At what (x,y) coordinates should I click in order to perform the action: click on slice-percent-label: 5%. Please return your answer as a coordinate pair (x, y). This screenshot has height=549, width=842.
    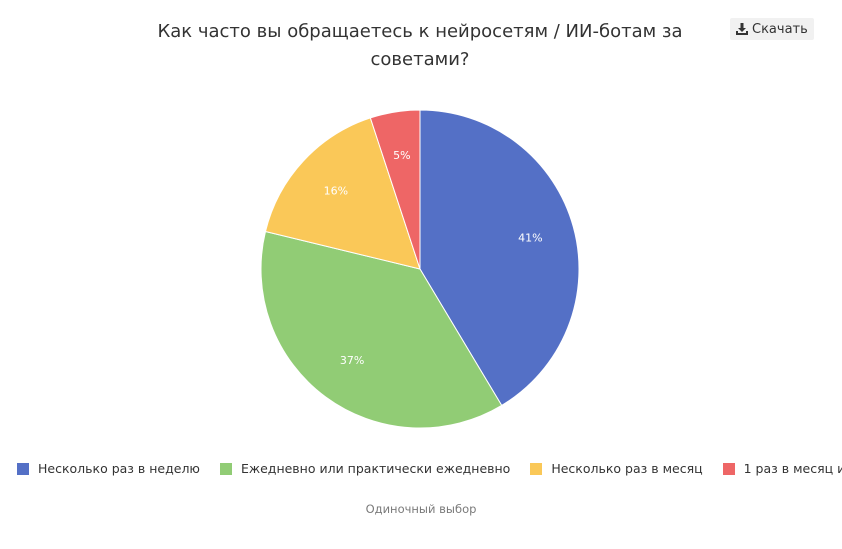
    Looking at the image, I should click on (401, 155).